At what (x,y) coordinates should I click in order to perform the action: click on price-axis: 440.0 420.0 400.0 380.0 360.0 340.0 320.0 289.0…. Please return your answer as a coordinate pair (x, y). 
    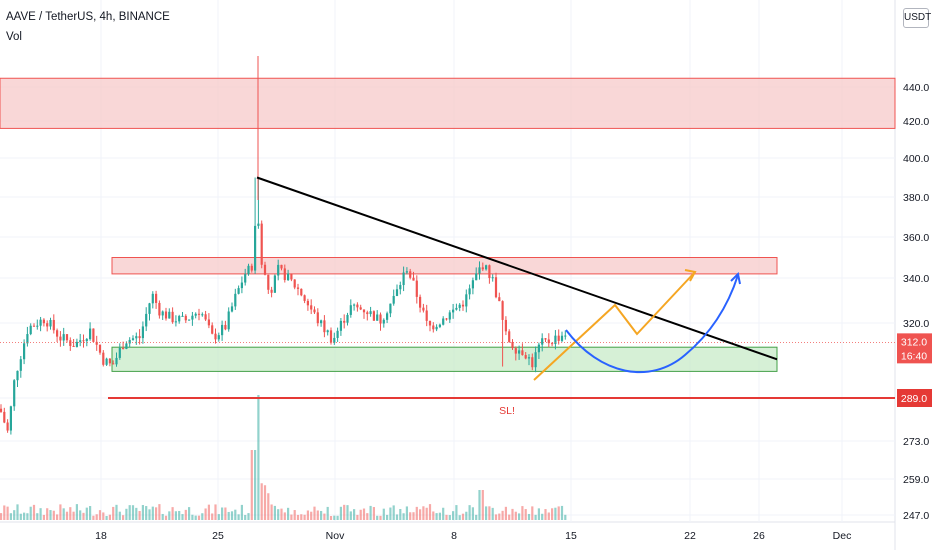
    Looking at the image, I should click on (914, 302).